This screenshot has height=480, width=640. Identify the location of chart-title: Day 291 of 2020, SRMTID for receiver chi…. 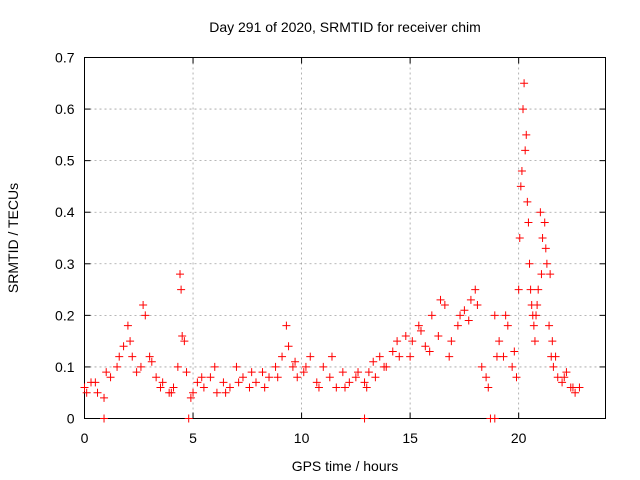
(345, 27).